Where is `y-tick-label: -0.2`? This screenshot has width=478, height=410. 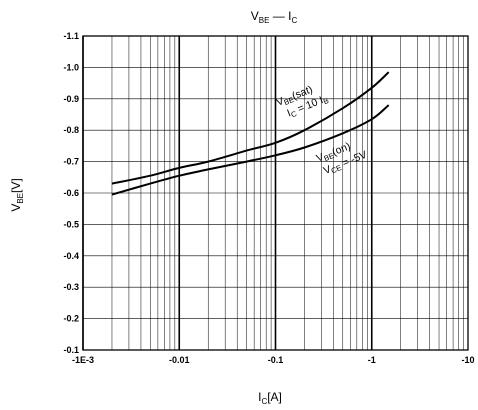
y-tick-label: -0.2 is located at coordinates (71, 319).